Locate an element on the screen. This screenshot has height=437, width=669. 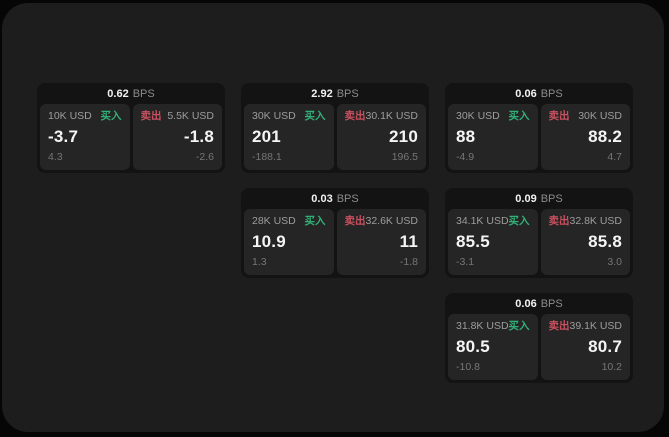
sell-subvalue: -2.6 is located at coordinates (204, 157).